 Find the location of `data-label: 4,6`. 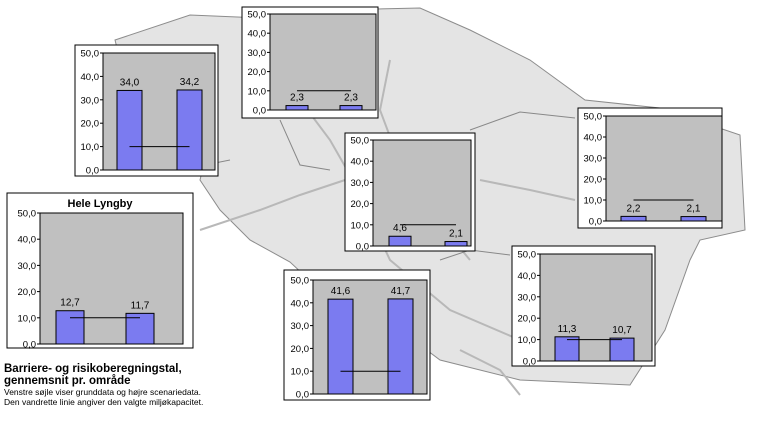

data-label: 4,6 is located at coordinates (400, 228).